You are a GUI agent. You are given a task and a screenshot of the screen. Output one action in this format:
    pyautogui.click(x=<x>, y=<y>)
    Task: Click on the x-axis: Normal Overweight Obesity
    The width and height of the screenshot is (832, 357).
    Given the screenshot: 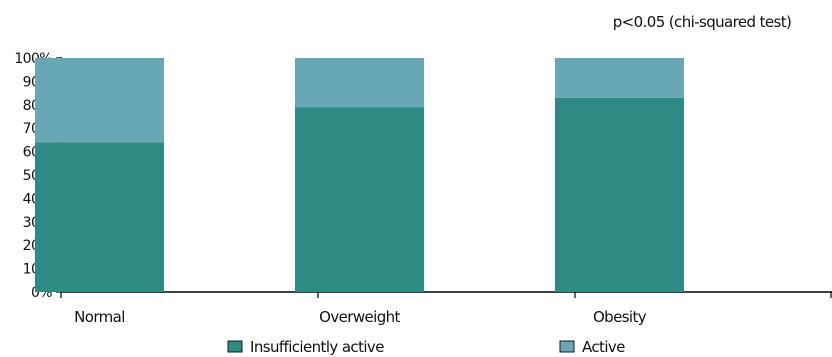 What is the action you would take?
    pyautogui.click(x=446, y=308)
    